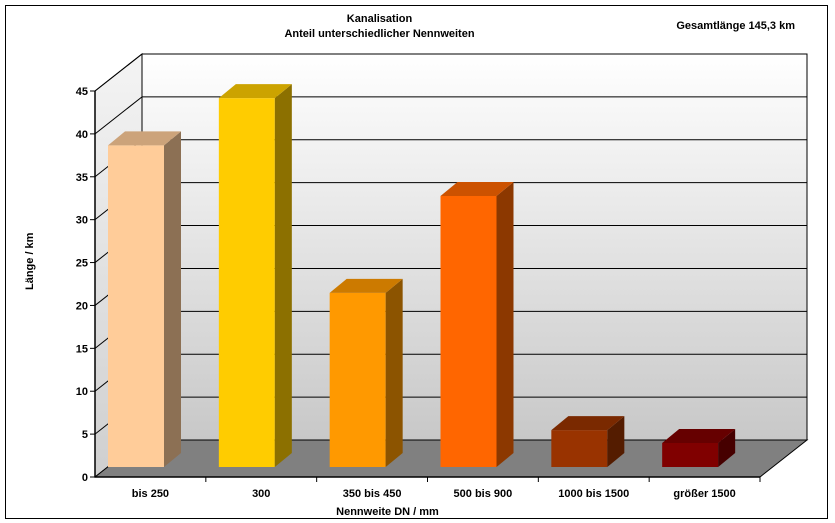 This screenshot has width=835, height=523. What do you see at coordinates (150, 494) in the screenshot?
I see `x-tick-label: bis 250` at bounding box center [150, 494].